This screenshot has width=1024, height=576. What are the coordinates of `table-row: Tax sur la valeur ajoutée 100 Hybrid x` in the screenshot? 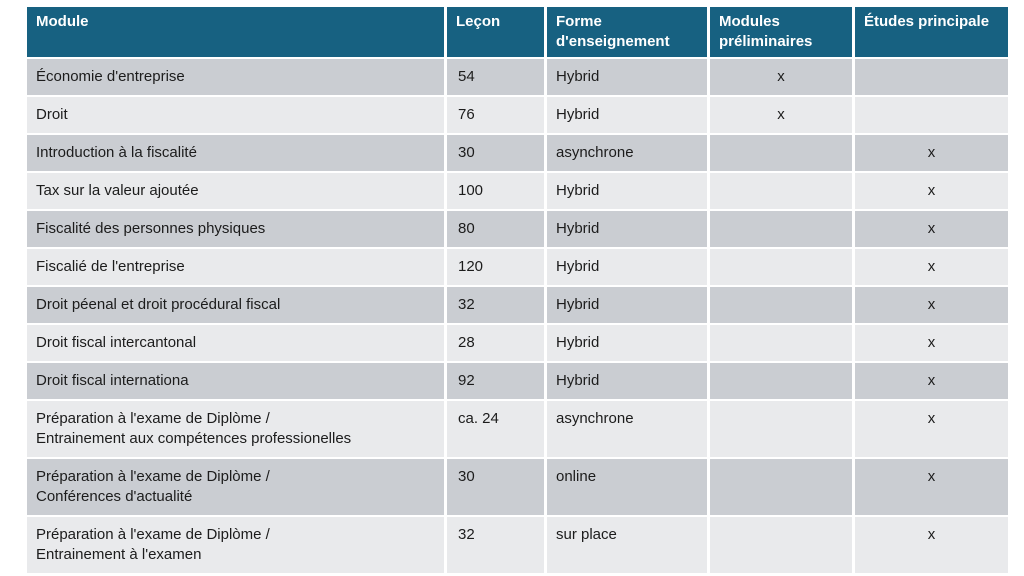 It's located at (517, 192).